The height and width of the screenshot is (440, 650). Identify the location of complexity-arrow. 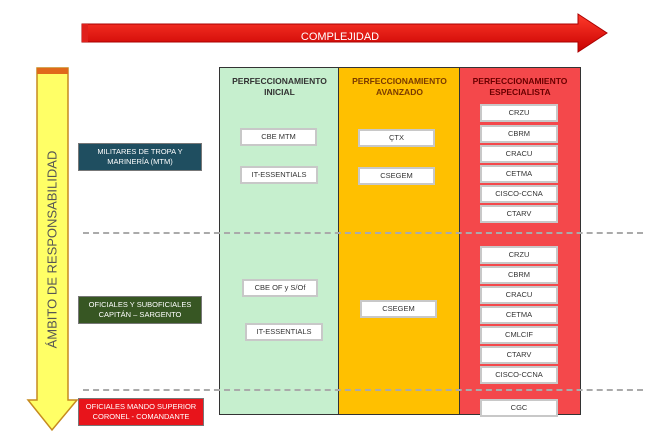
(344, 33).